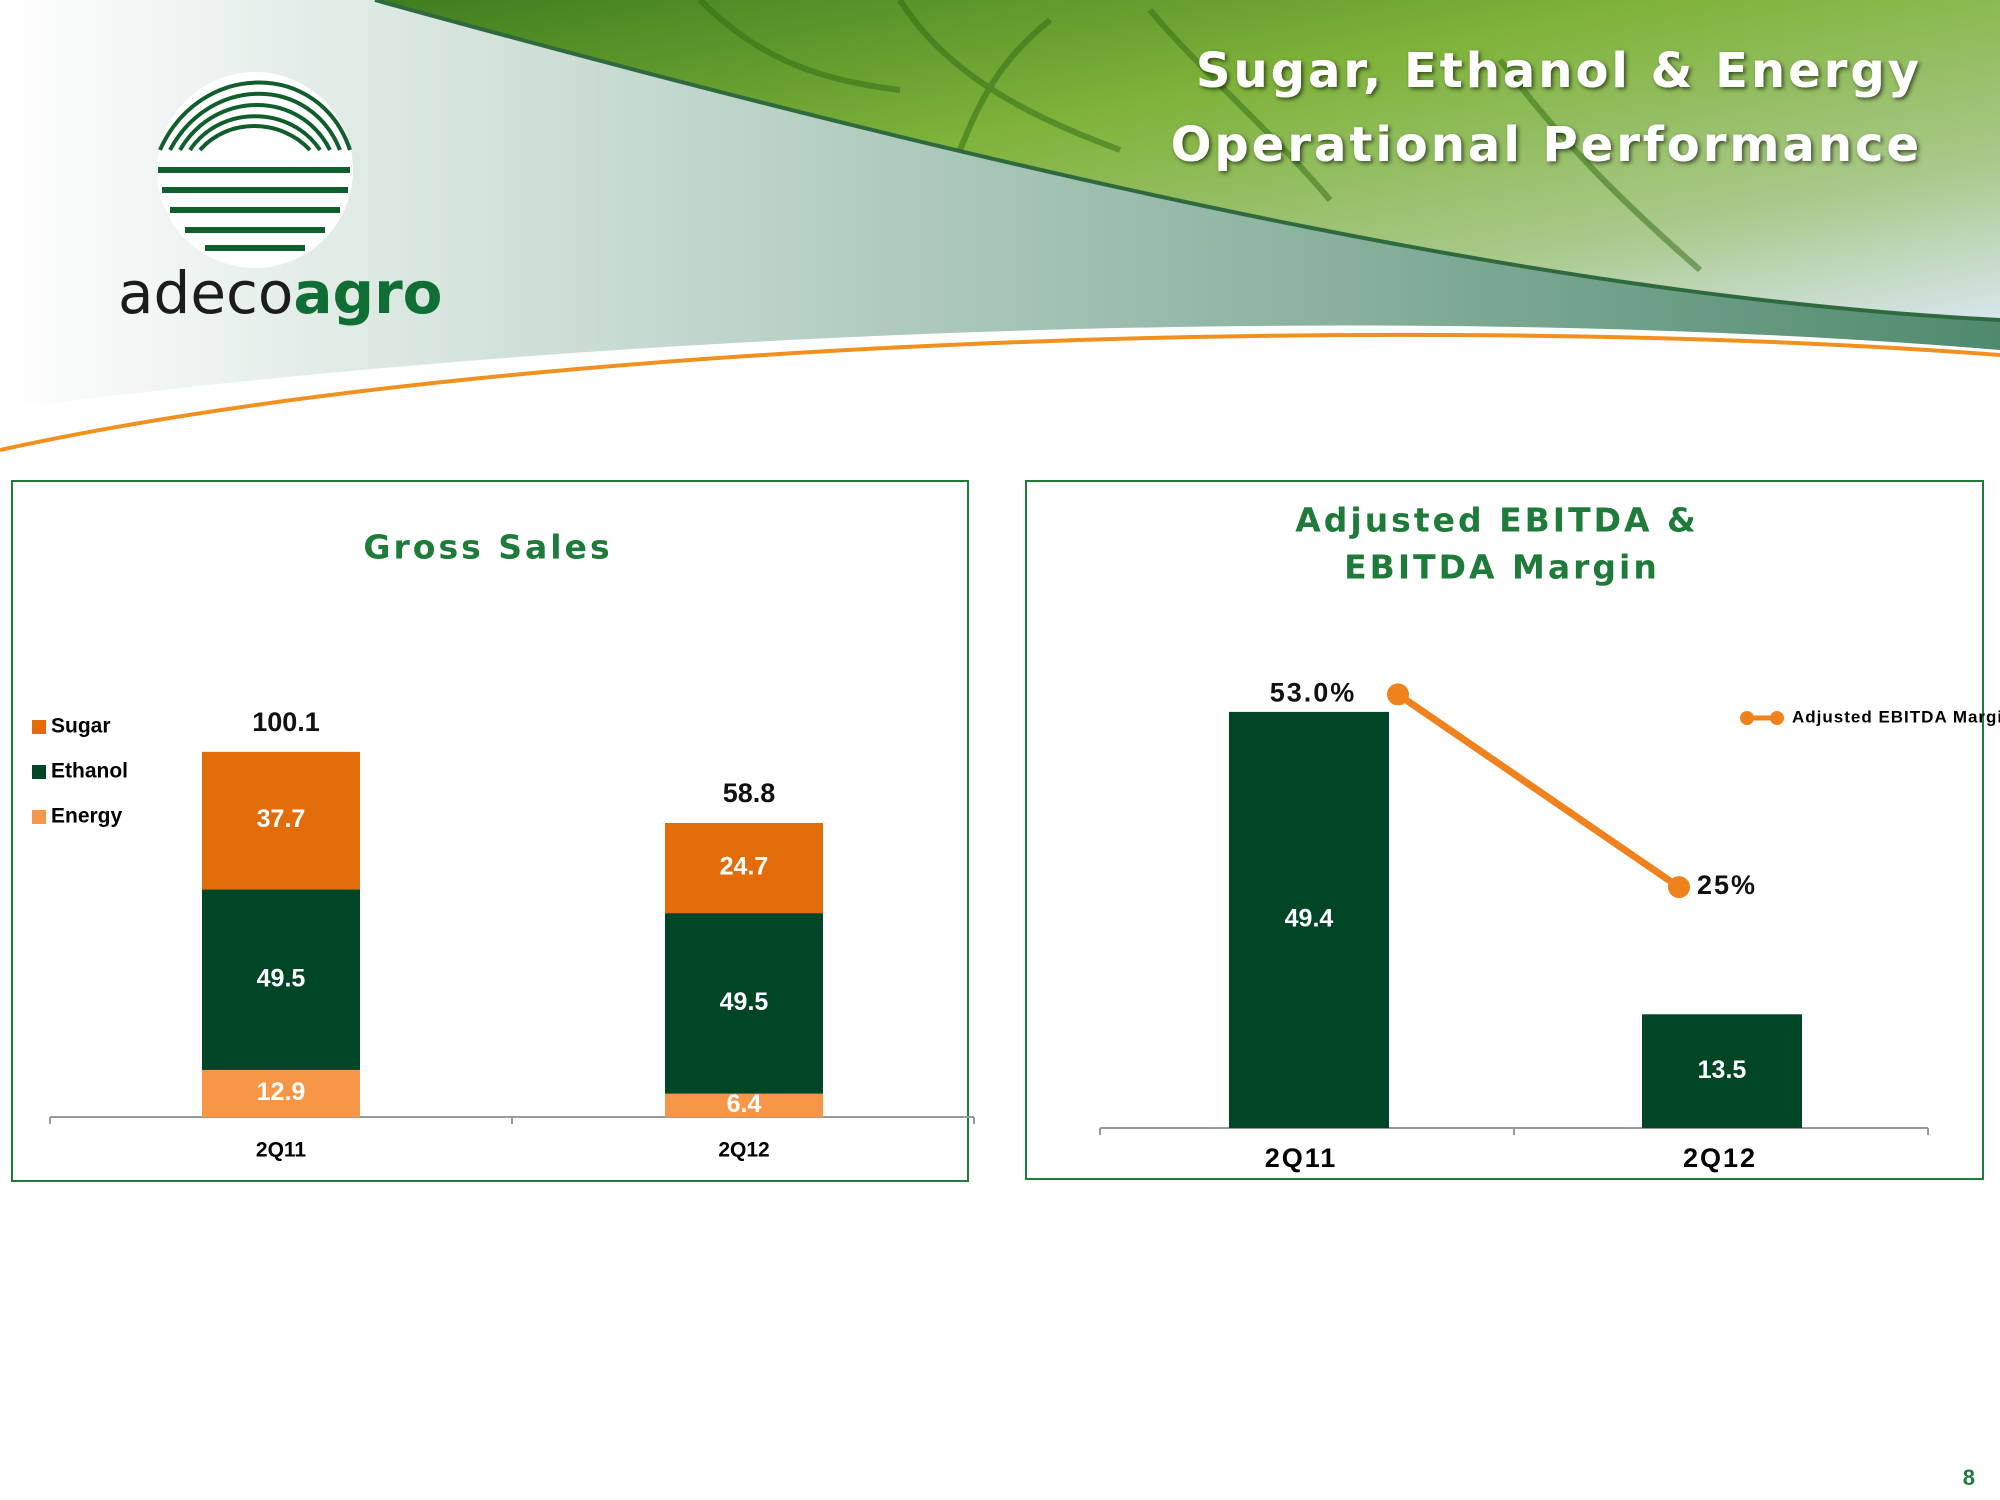 Image resolution: width=2000 pixels, height=1500 pixels. I want to click on data-label: 49.4, so click(1309, 919).